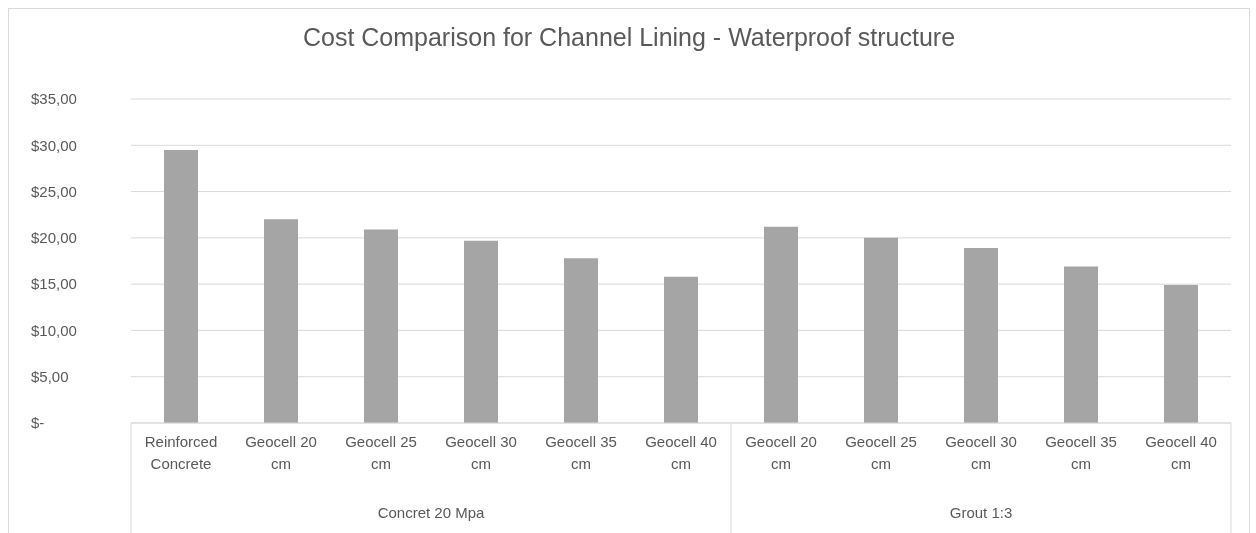 This screenshot has width=1256, height=533. Describe the element at coordinates (181, 452) in the screenshot. I see `x-tick-label: Reinforced Concrete` at that location.